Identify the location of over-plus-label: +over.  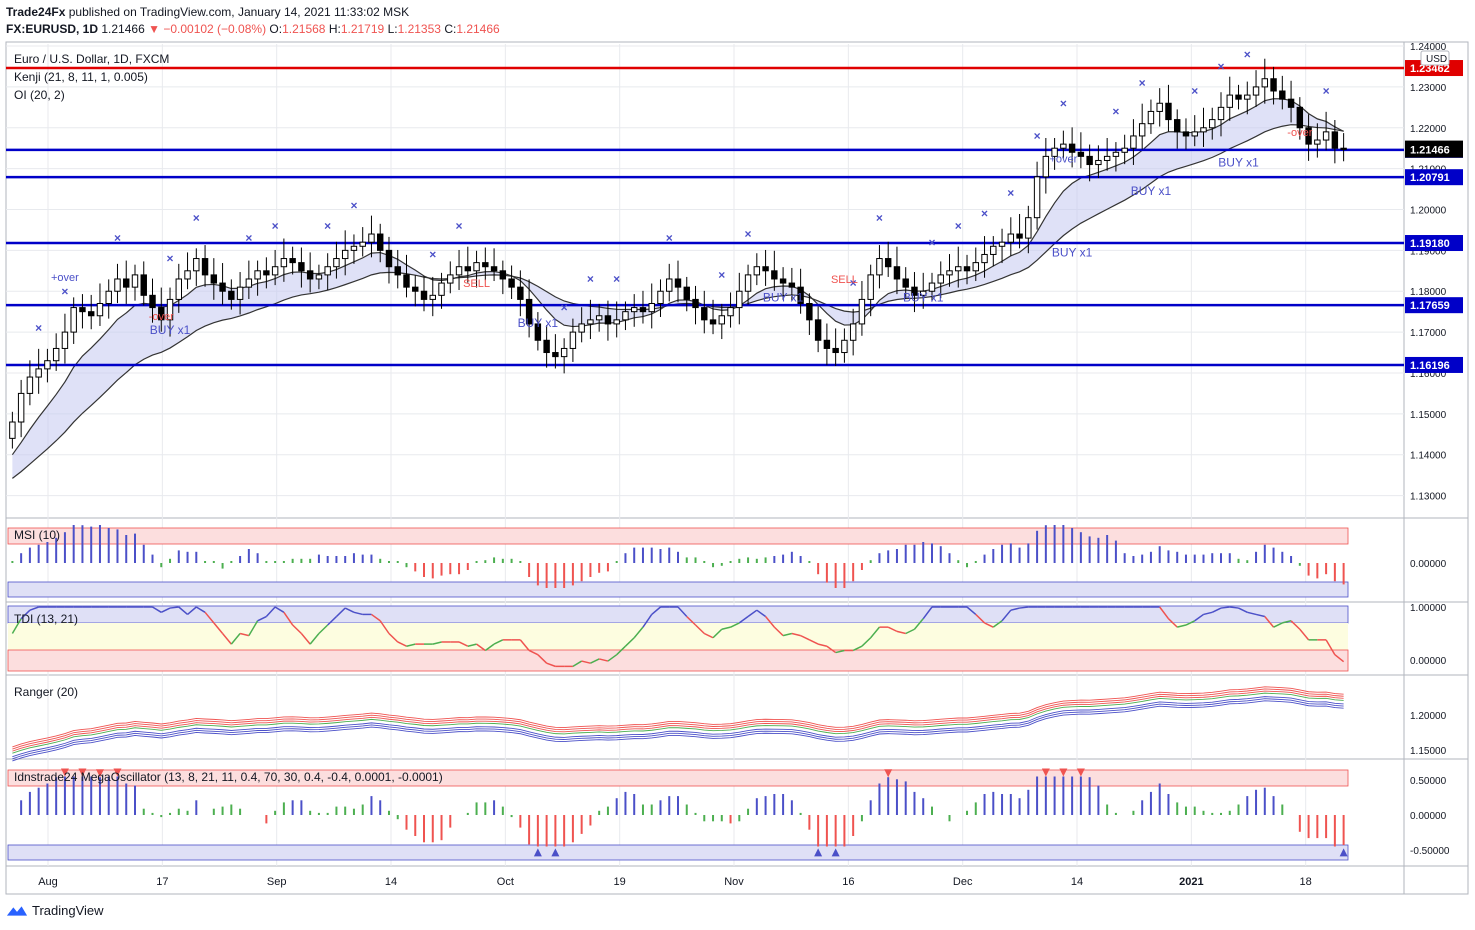
(1063, 160).